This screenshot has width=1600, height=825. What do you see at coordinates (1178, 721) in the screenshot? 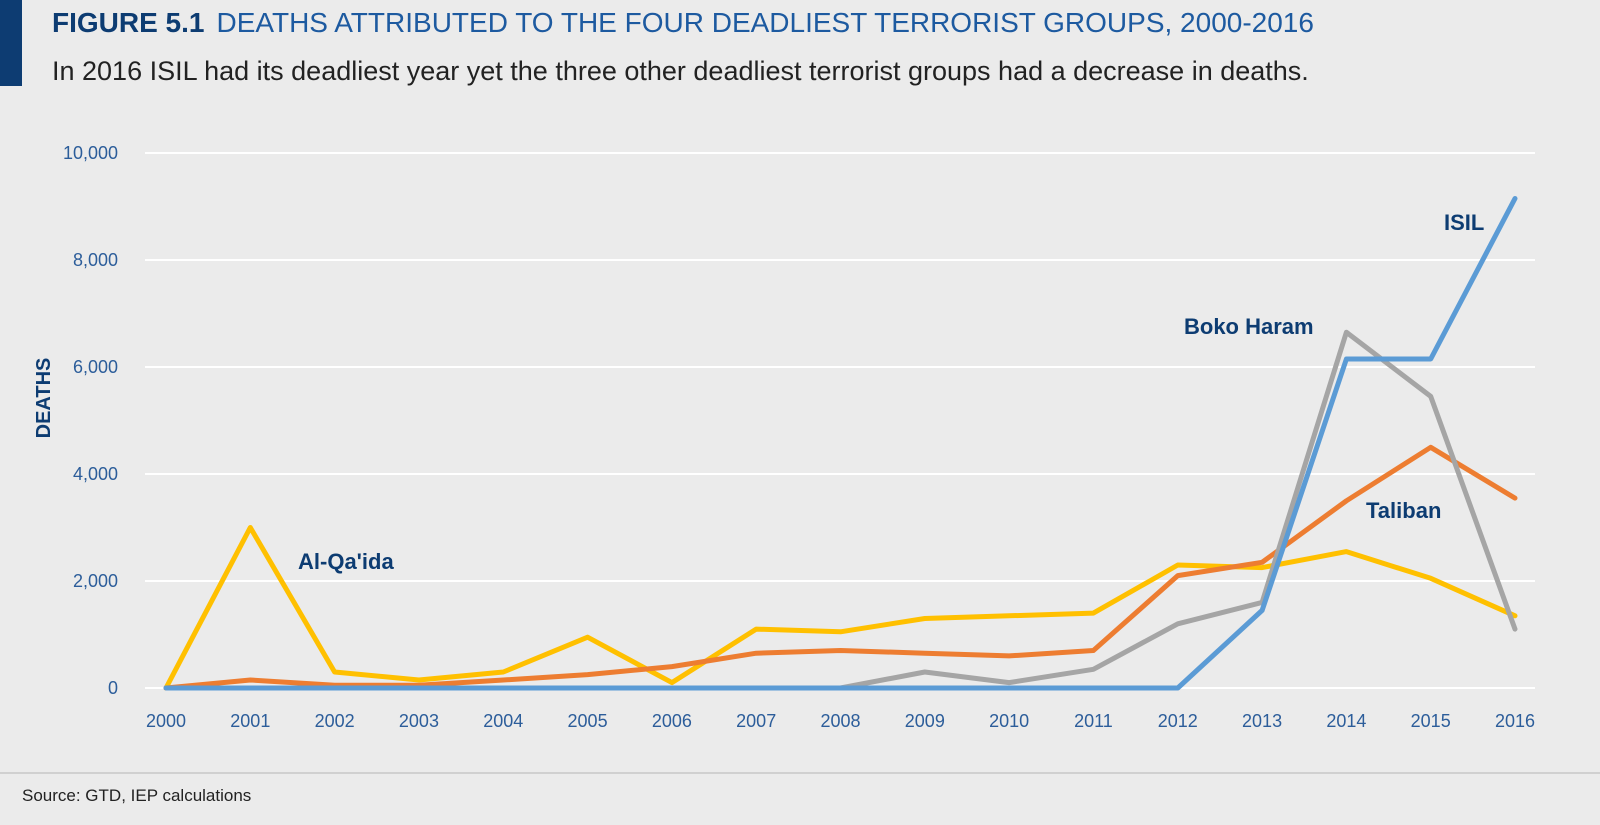
I see `x-tick-label: 2012` at bounding box center [1178, 721].